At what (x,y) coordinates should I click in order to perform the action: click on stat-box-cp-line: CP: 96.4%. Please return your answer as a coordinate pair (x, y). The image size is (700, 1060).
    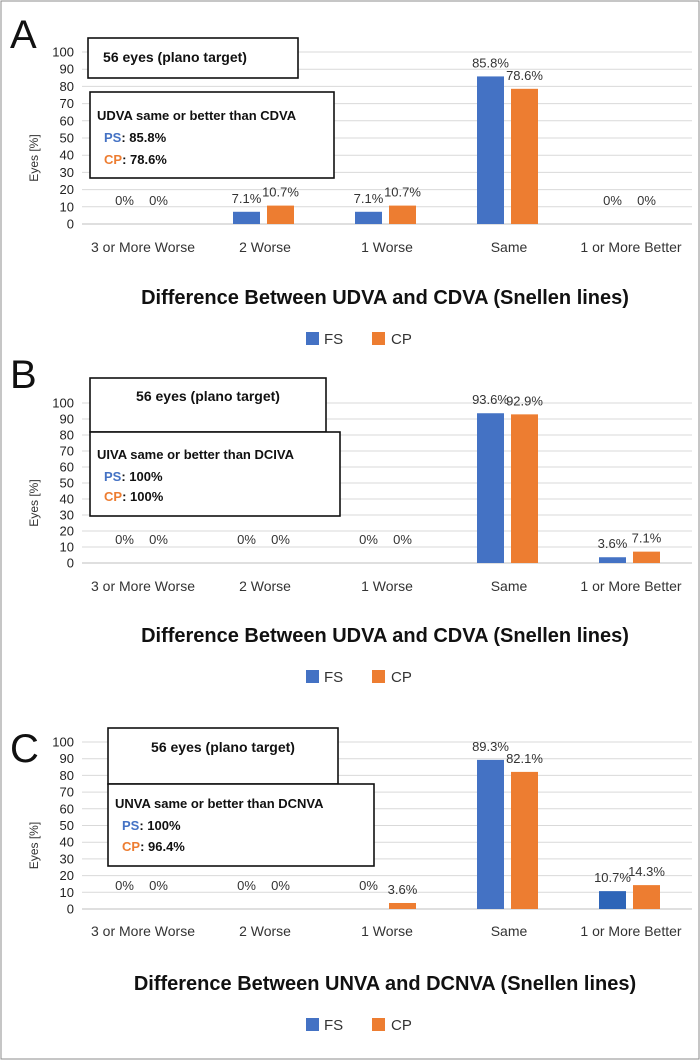
    Looking at the image, I should click on (153, 846).